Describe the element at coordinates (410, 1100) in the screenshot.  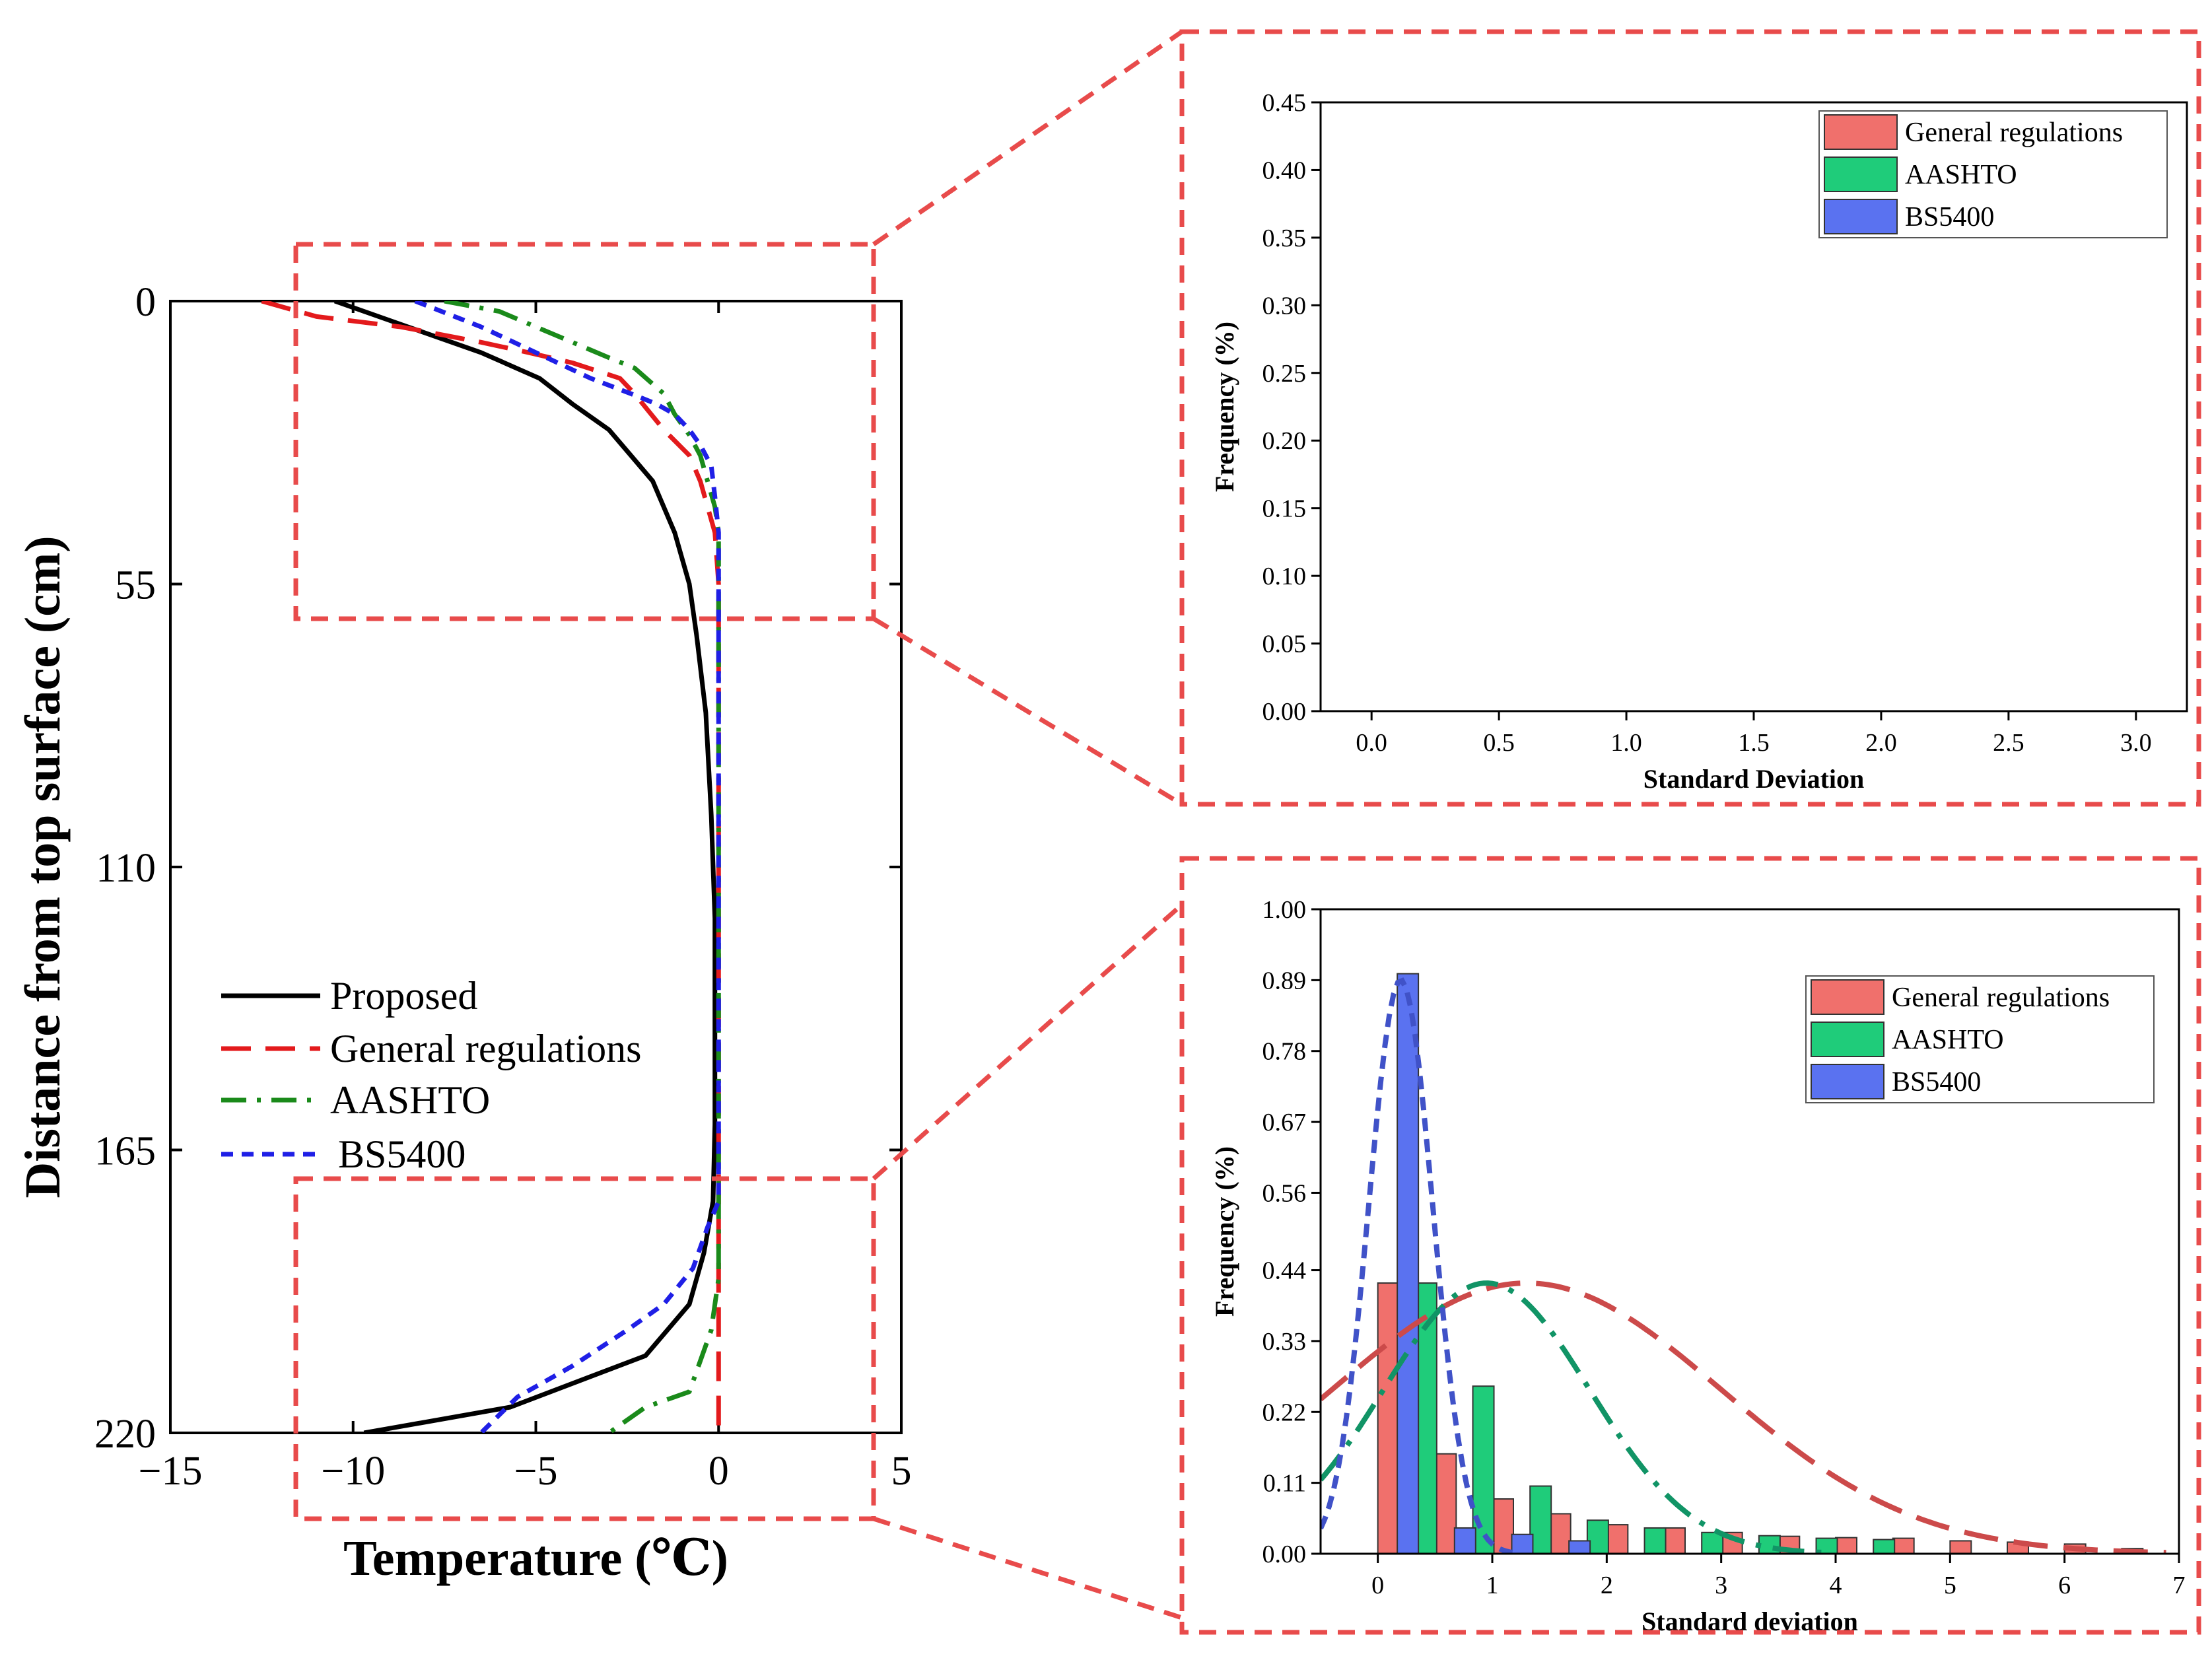
I see `legend-label-3: AASHTO` at that location.